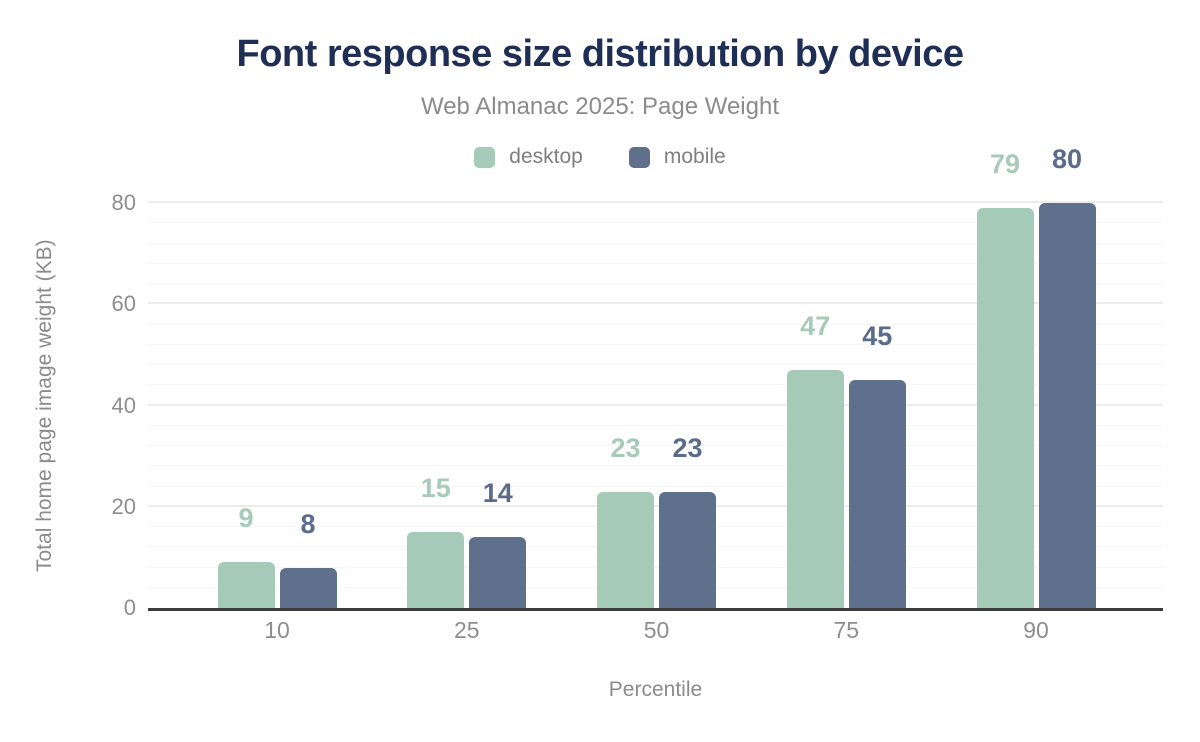 The image size is (1200, 742). What do you see at coordinates (123, 304) in the screenshot?
I see `y-tick-60: 60` at bounding box center [123, 304].